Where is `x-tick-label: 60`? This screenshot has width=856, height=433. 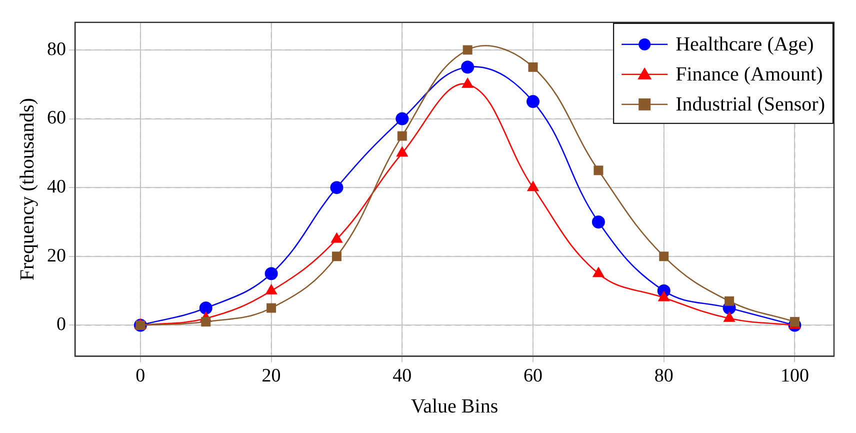
x-tick-label: 60 is located at coordinates (533, 376).